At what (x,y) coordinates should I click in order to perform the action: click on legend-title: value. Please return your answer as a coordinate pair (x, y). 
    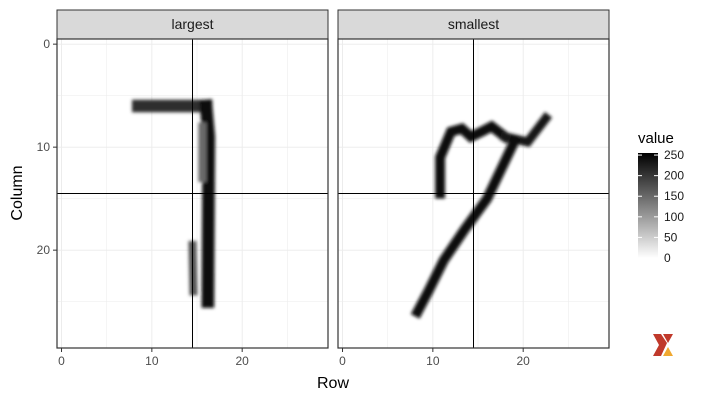
    Looking at the image, I should click on (656, 138).